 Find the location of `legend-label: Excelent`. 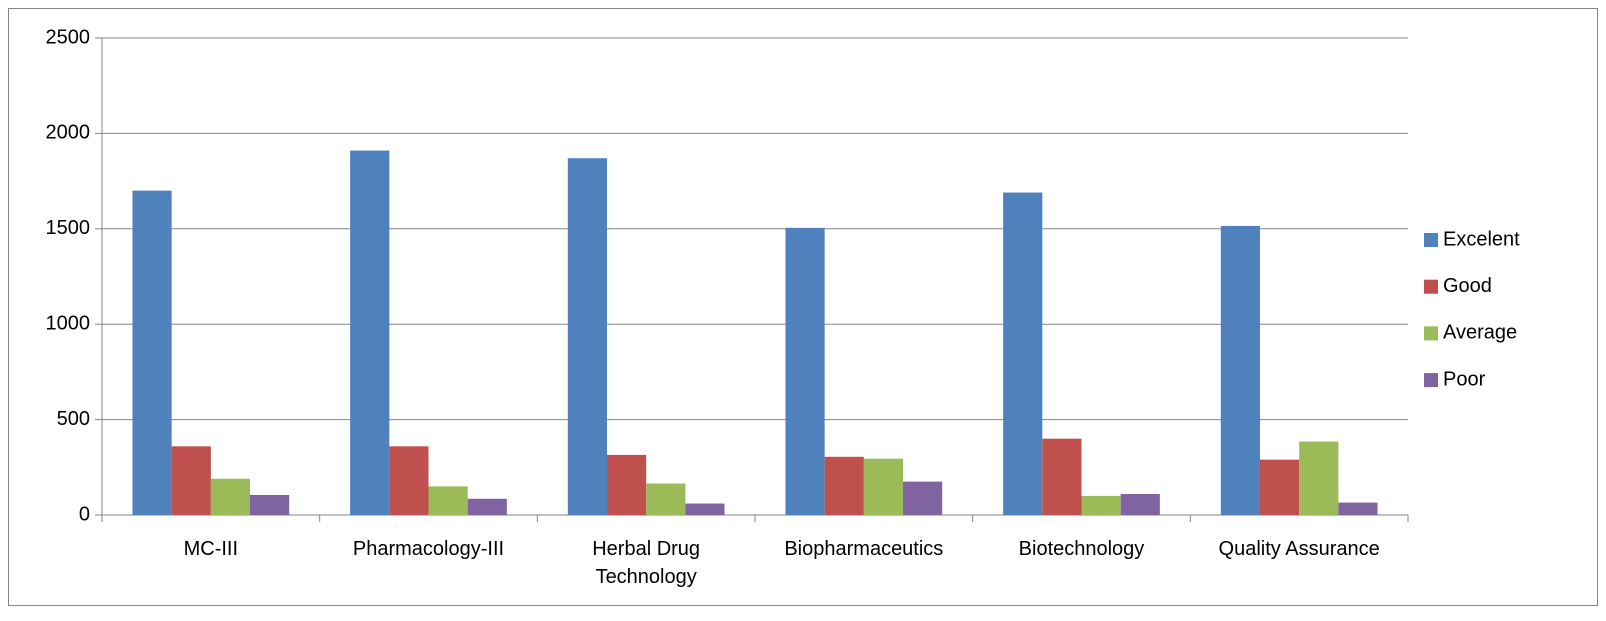

legend-label: Excelent is located at coordinates (1481, 239).